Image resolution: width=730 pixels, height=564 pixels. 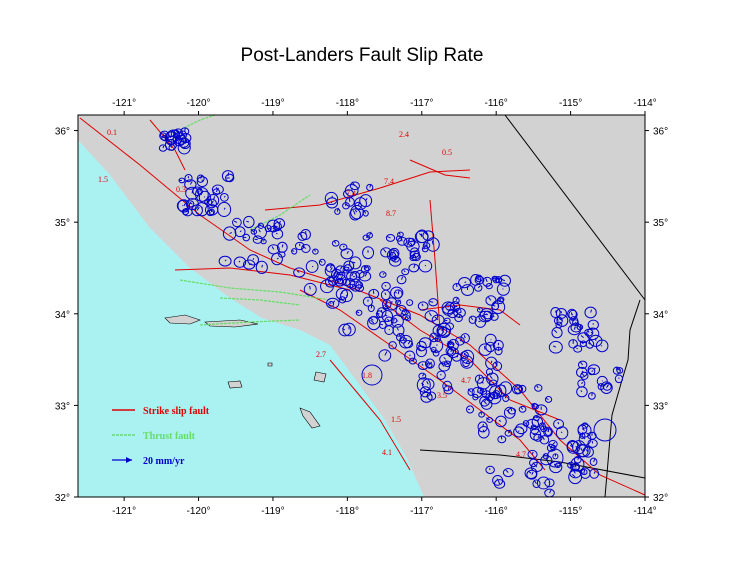 I want to click on lon-tick-label: -118°, so click(x=347, y=103).